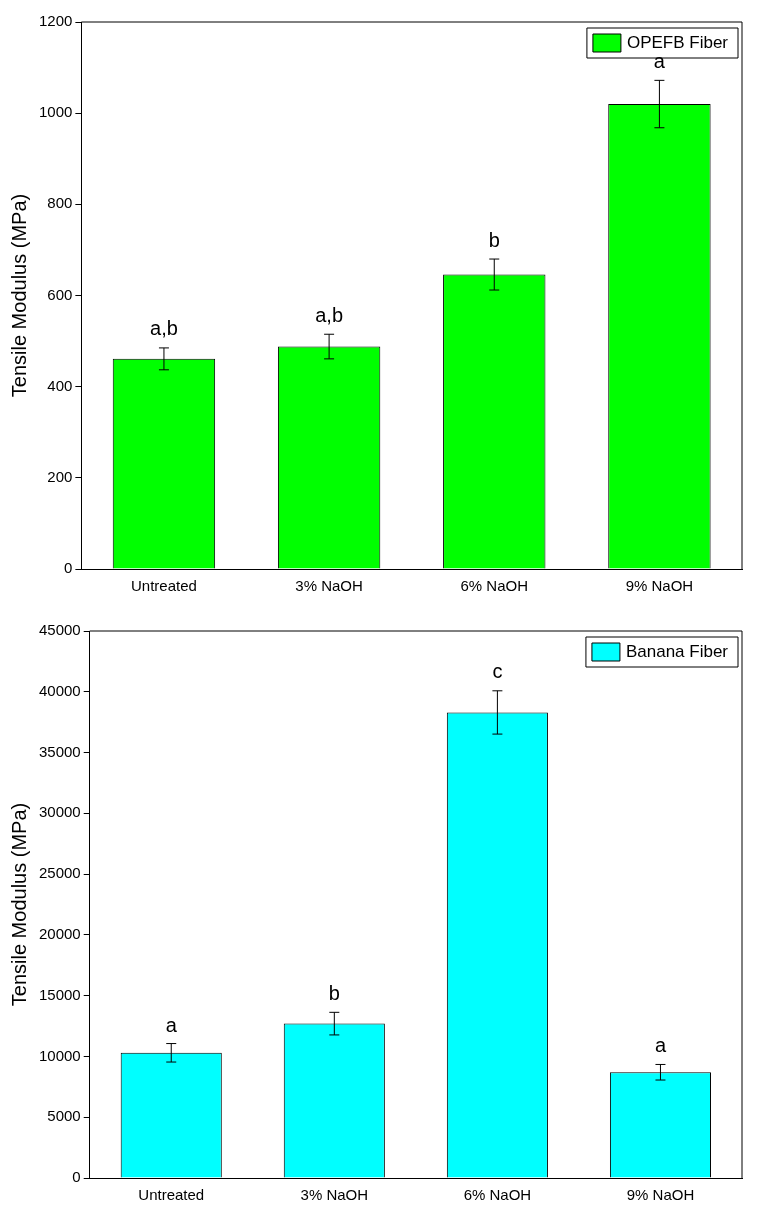  Describe the element at coordinates (60, 385) in the screenshot. I see `y-tick-label: 400` at that location.